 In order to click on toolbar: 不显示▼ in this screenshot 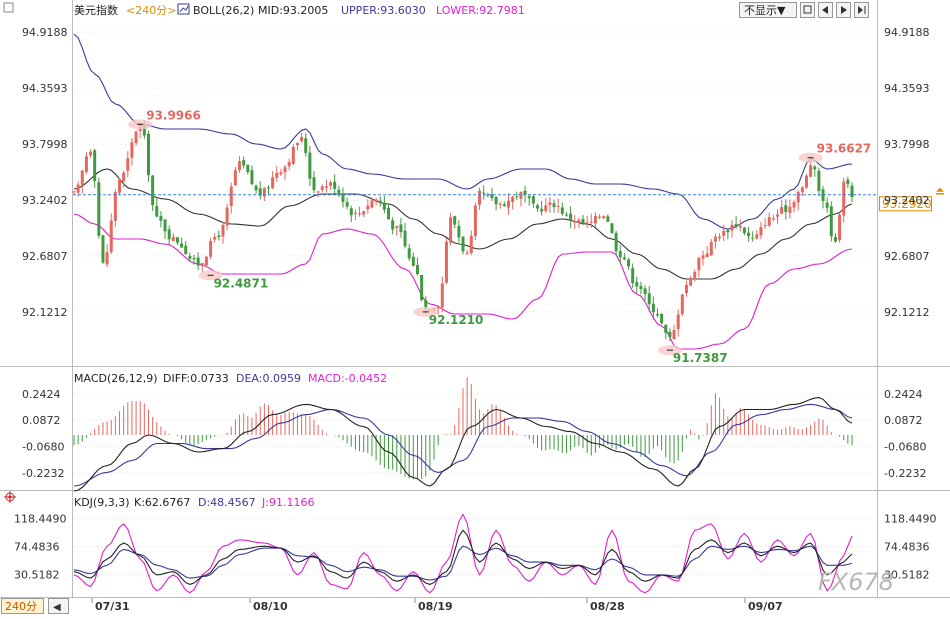, I will do `click(804, 10)`.